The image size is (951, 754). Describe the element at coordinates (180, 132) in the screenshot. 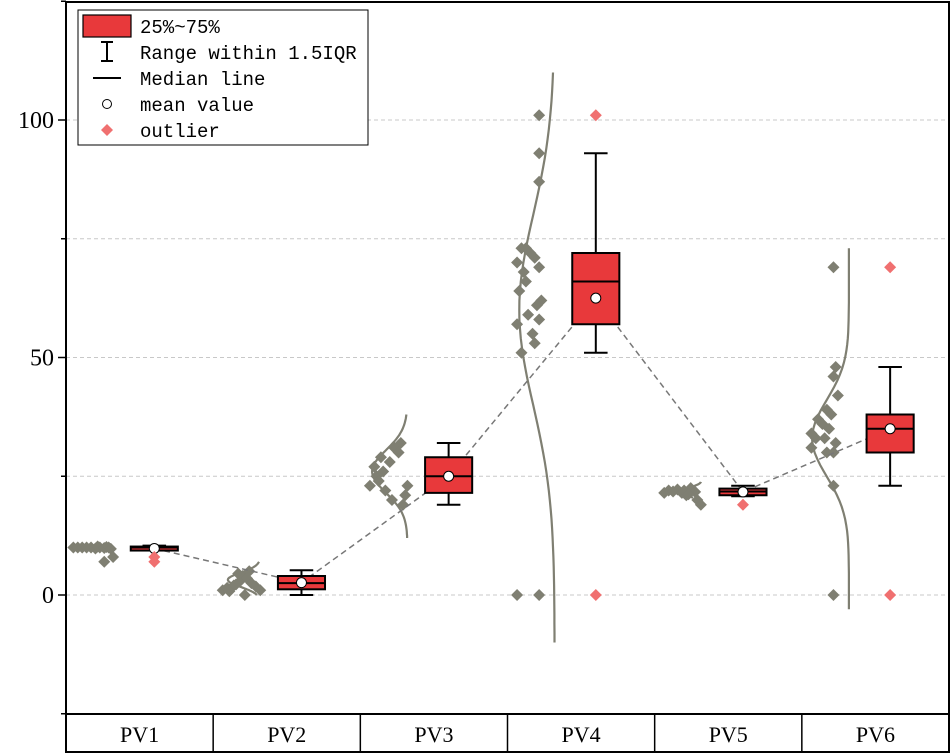

I see `legend-outlier-label: outlier` at that location.